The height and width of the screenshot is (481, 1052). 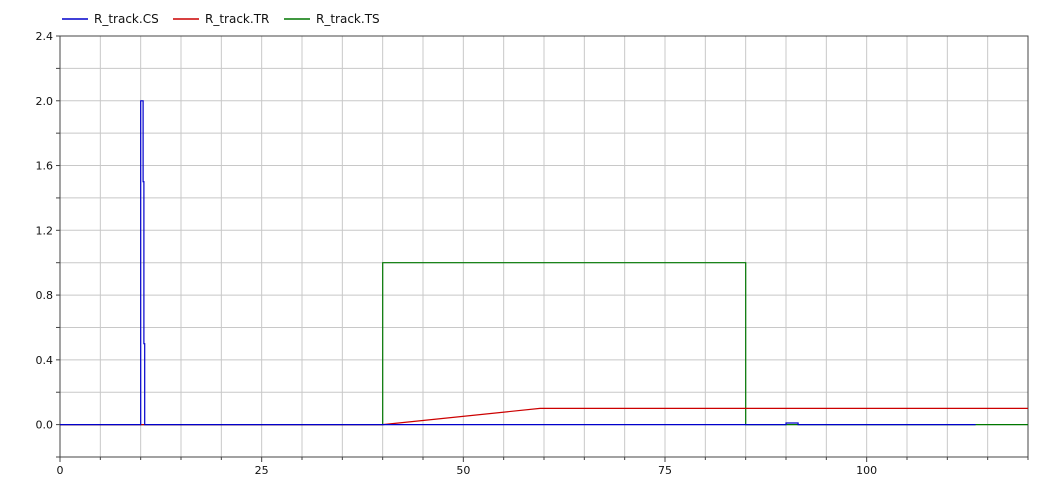 I want to click on y-tick-label: 2.4, so click(x=45, y=36).